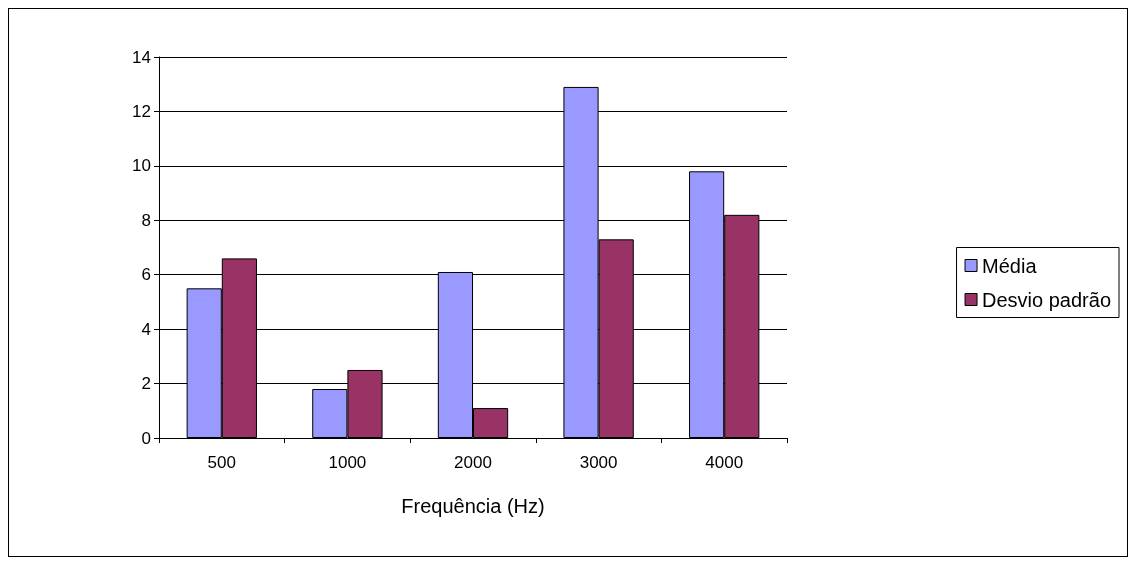 Image resolution: width=1140 pixels, height=569 pixels. What do you see at coordinates (146, 220) in the screenshot?
I see `y-tick-label: 8` at bounding box center [146, 220].